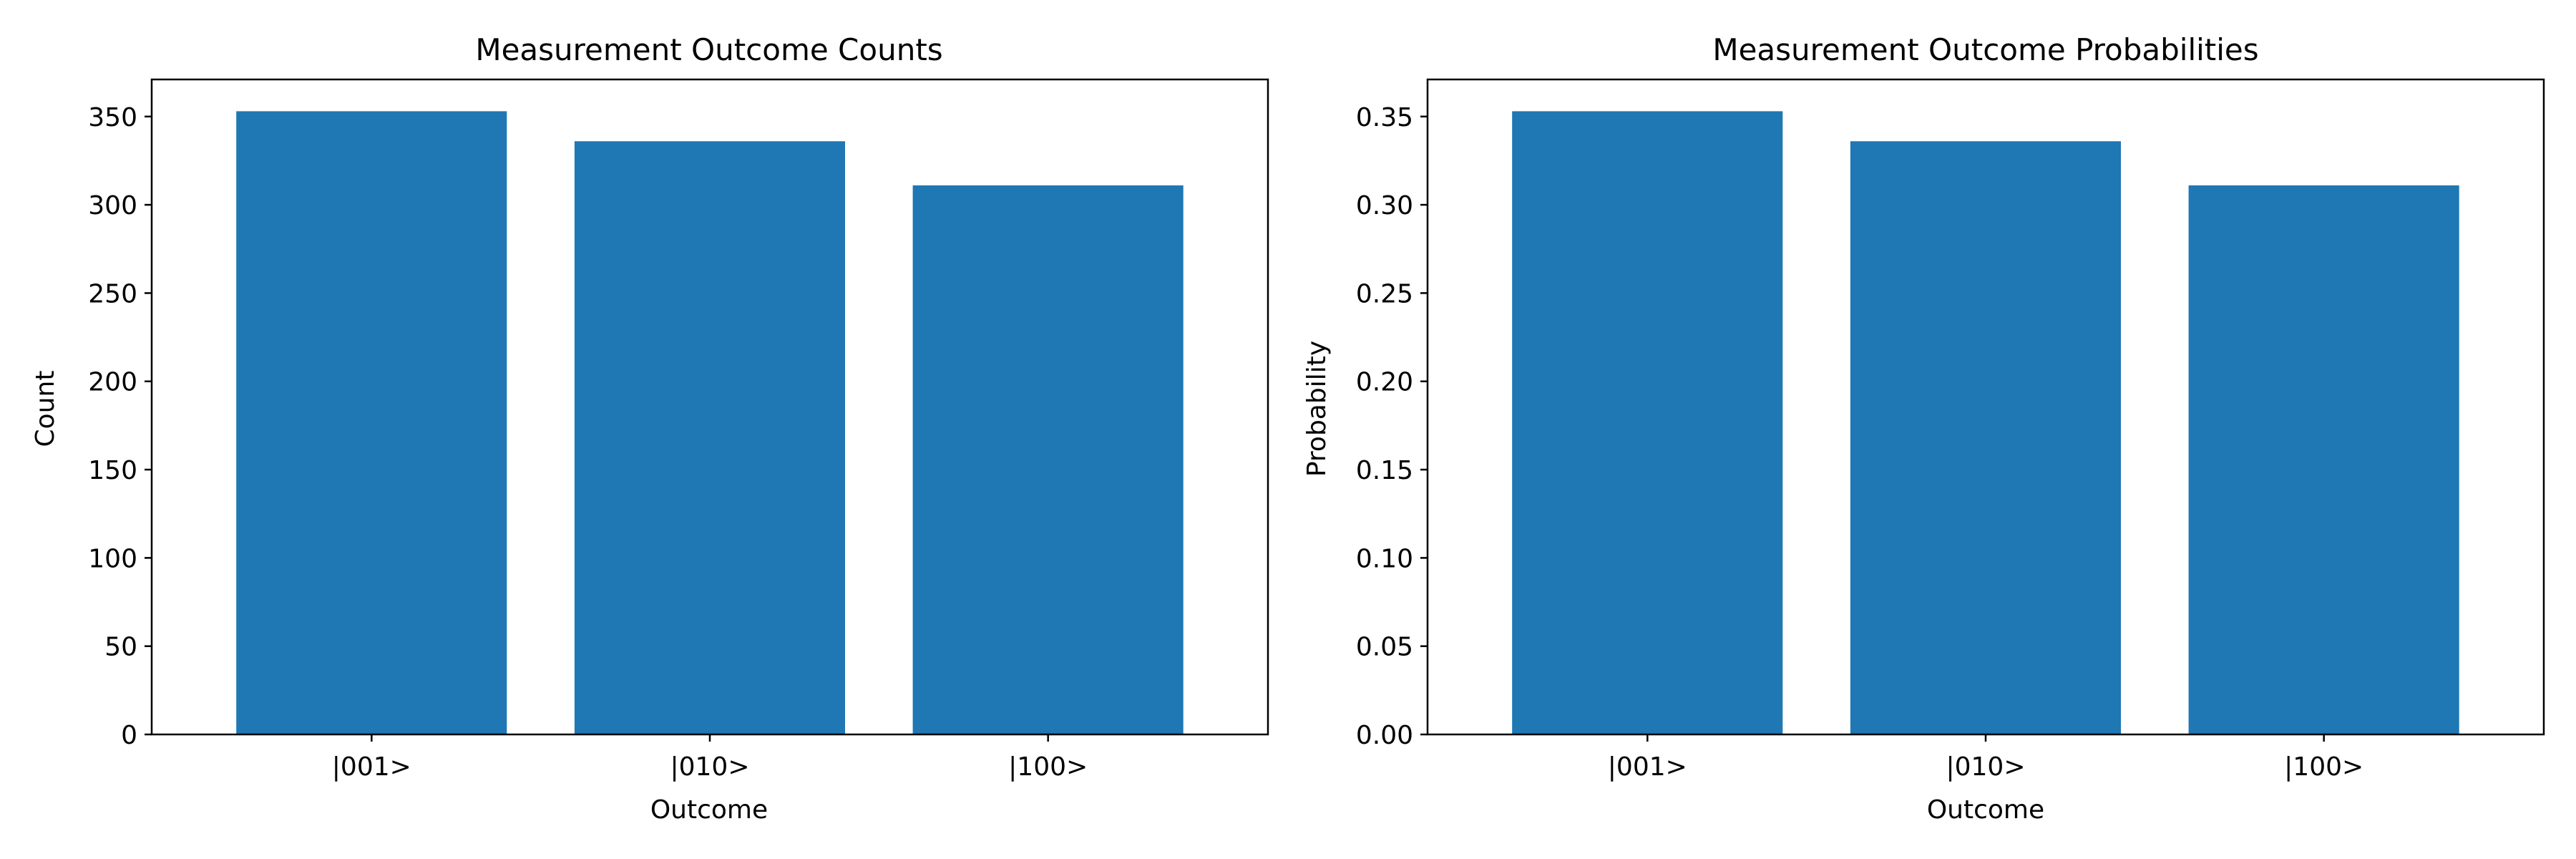 Image resolution: width=2576 pixels, height=859 pixels. I want to click on y-tick-label: 0.20, so click(1384, 382).